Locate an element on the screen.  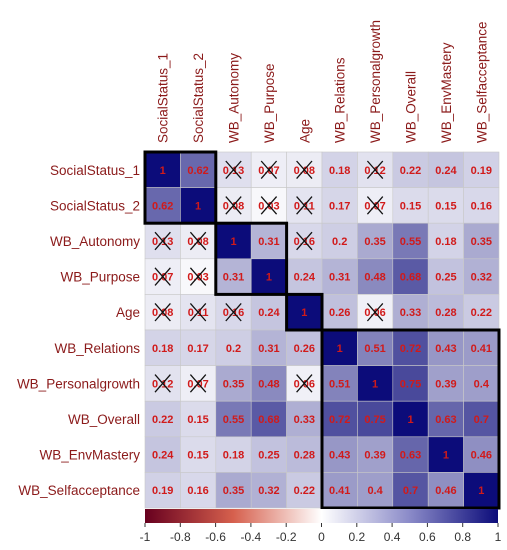
cell-value-label: 0.46 is located at coordinates (445, 491).